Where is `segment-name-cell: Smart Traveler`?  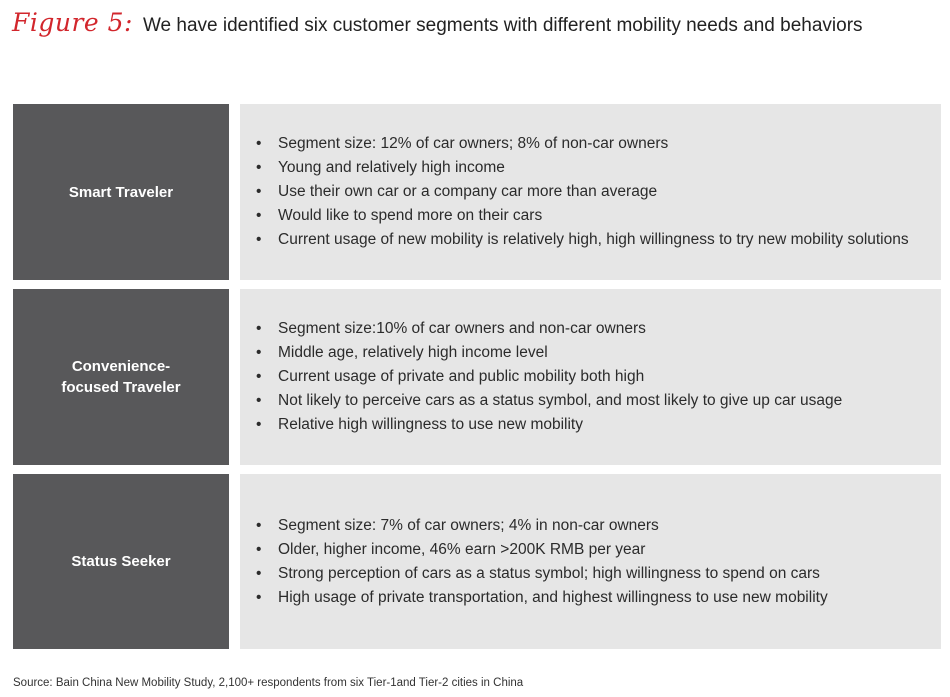
segment-name-cell: Smart Traveler is located at coordinates (121, 192).